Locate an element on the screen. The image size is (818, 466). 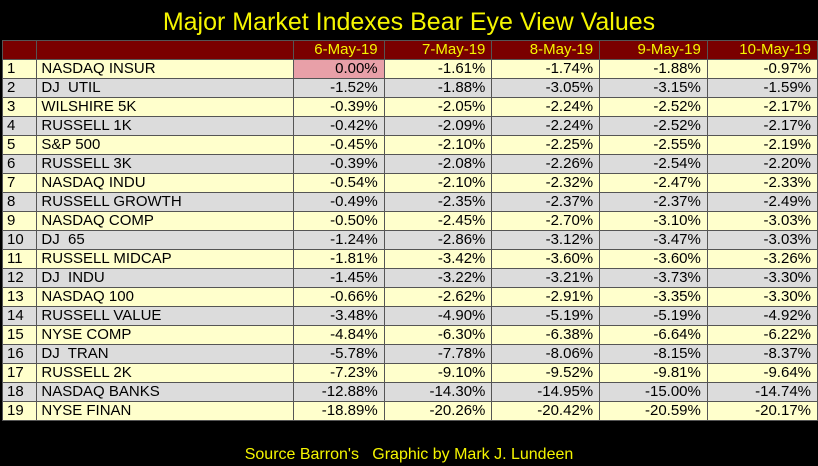
index-name-cell: RUSSELL GROWTH is located at coordinates (165, 202).